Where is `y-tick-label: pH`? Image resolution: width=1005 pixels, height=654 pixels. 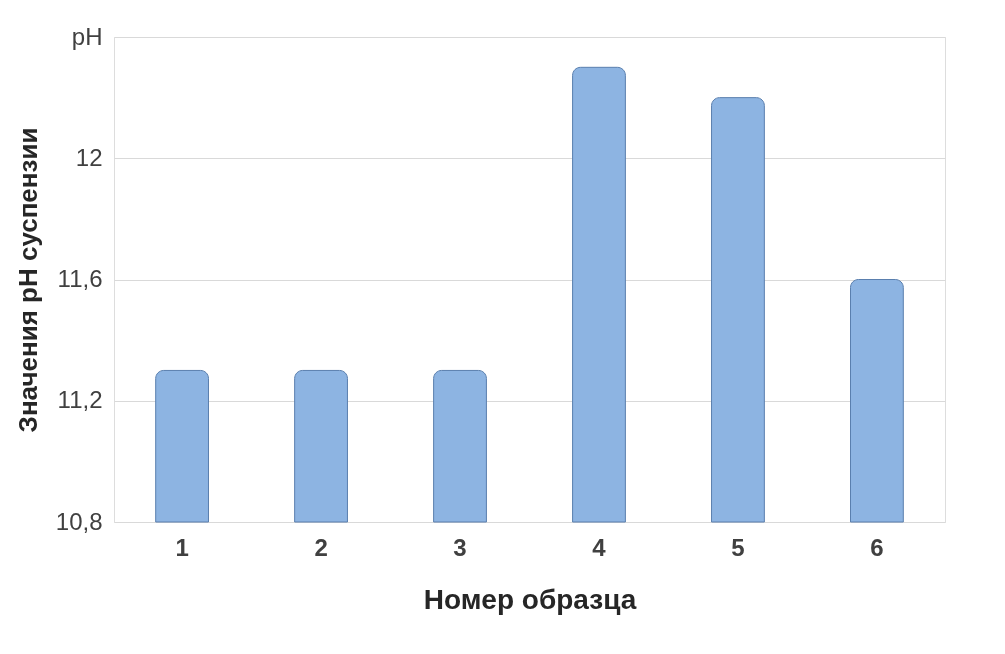 y-tick-label: pH is located at coordinates (87, 36).